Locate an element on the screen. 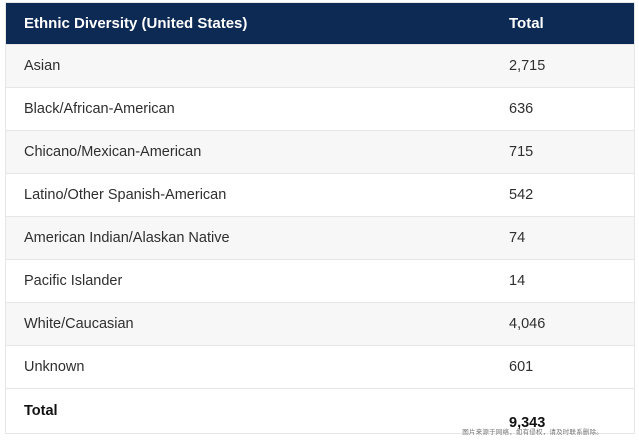 The width and height of the screenshot is (639, 440). table-row: Black/African-American 636 is located at coordinates (320, 109).